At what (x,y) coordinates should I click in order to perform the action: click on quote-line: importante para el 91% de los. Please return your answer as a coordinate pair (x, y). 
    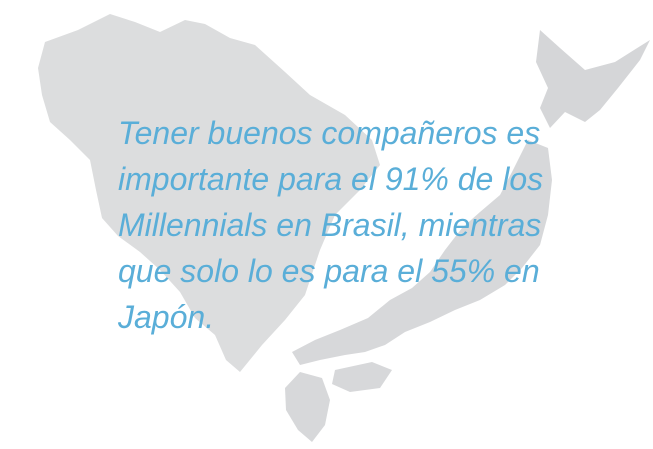
    Looking at the image, I should click on (330, 179).